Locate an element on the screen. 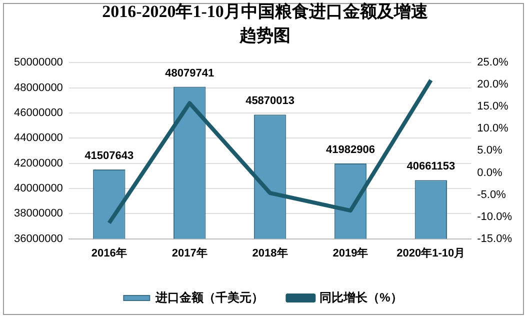 The height and width of the screenshot is (321, 530). y2-tick-label: 5.0% is located at coordinates (489, 150).